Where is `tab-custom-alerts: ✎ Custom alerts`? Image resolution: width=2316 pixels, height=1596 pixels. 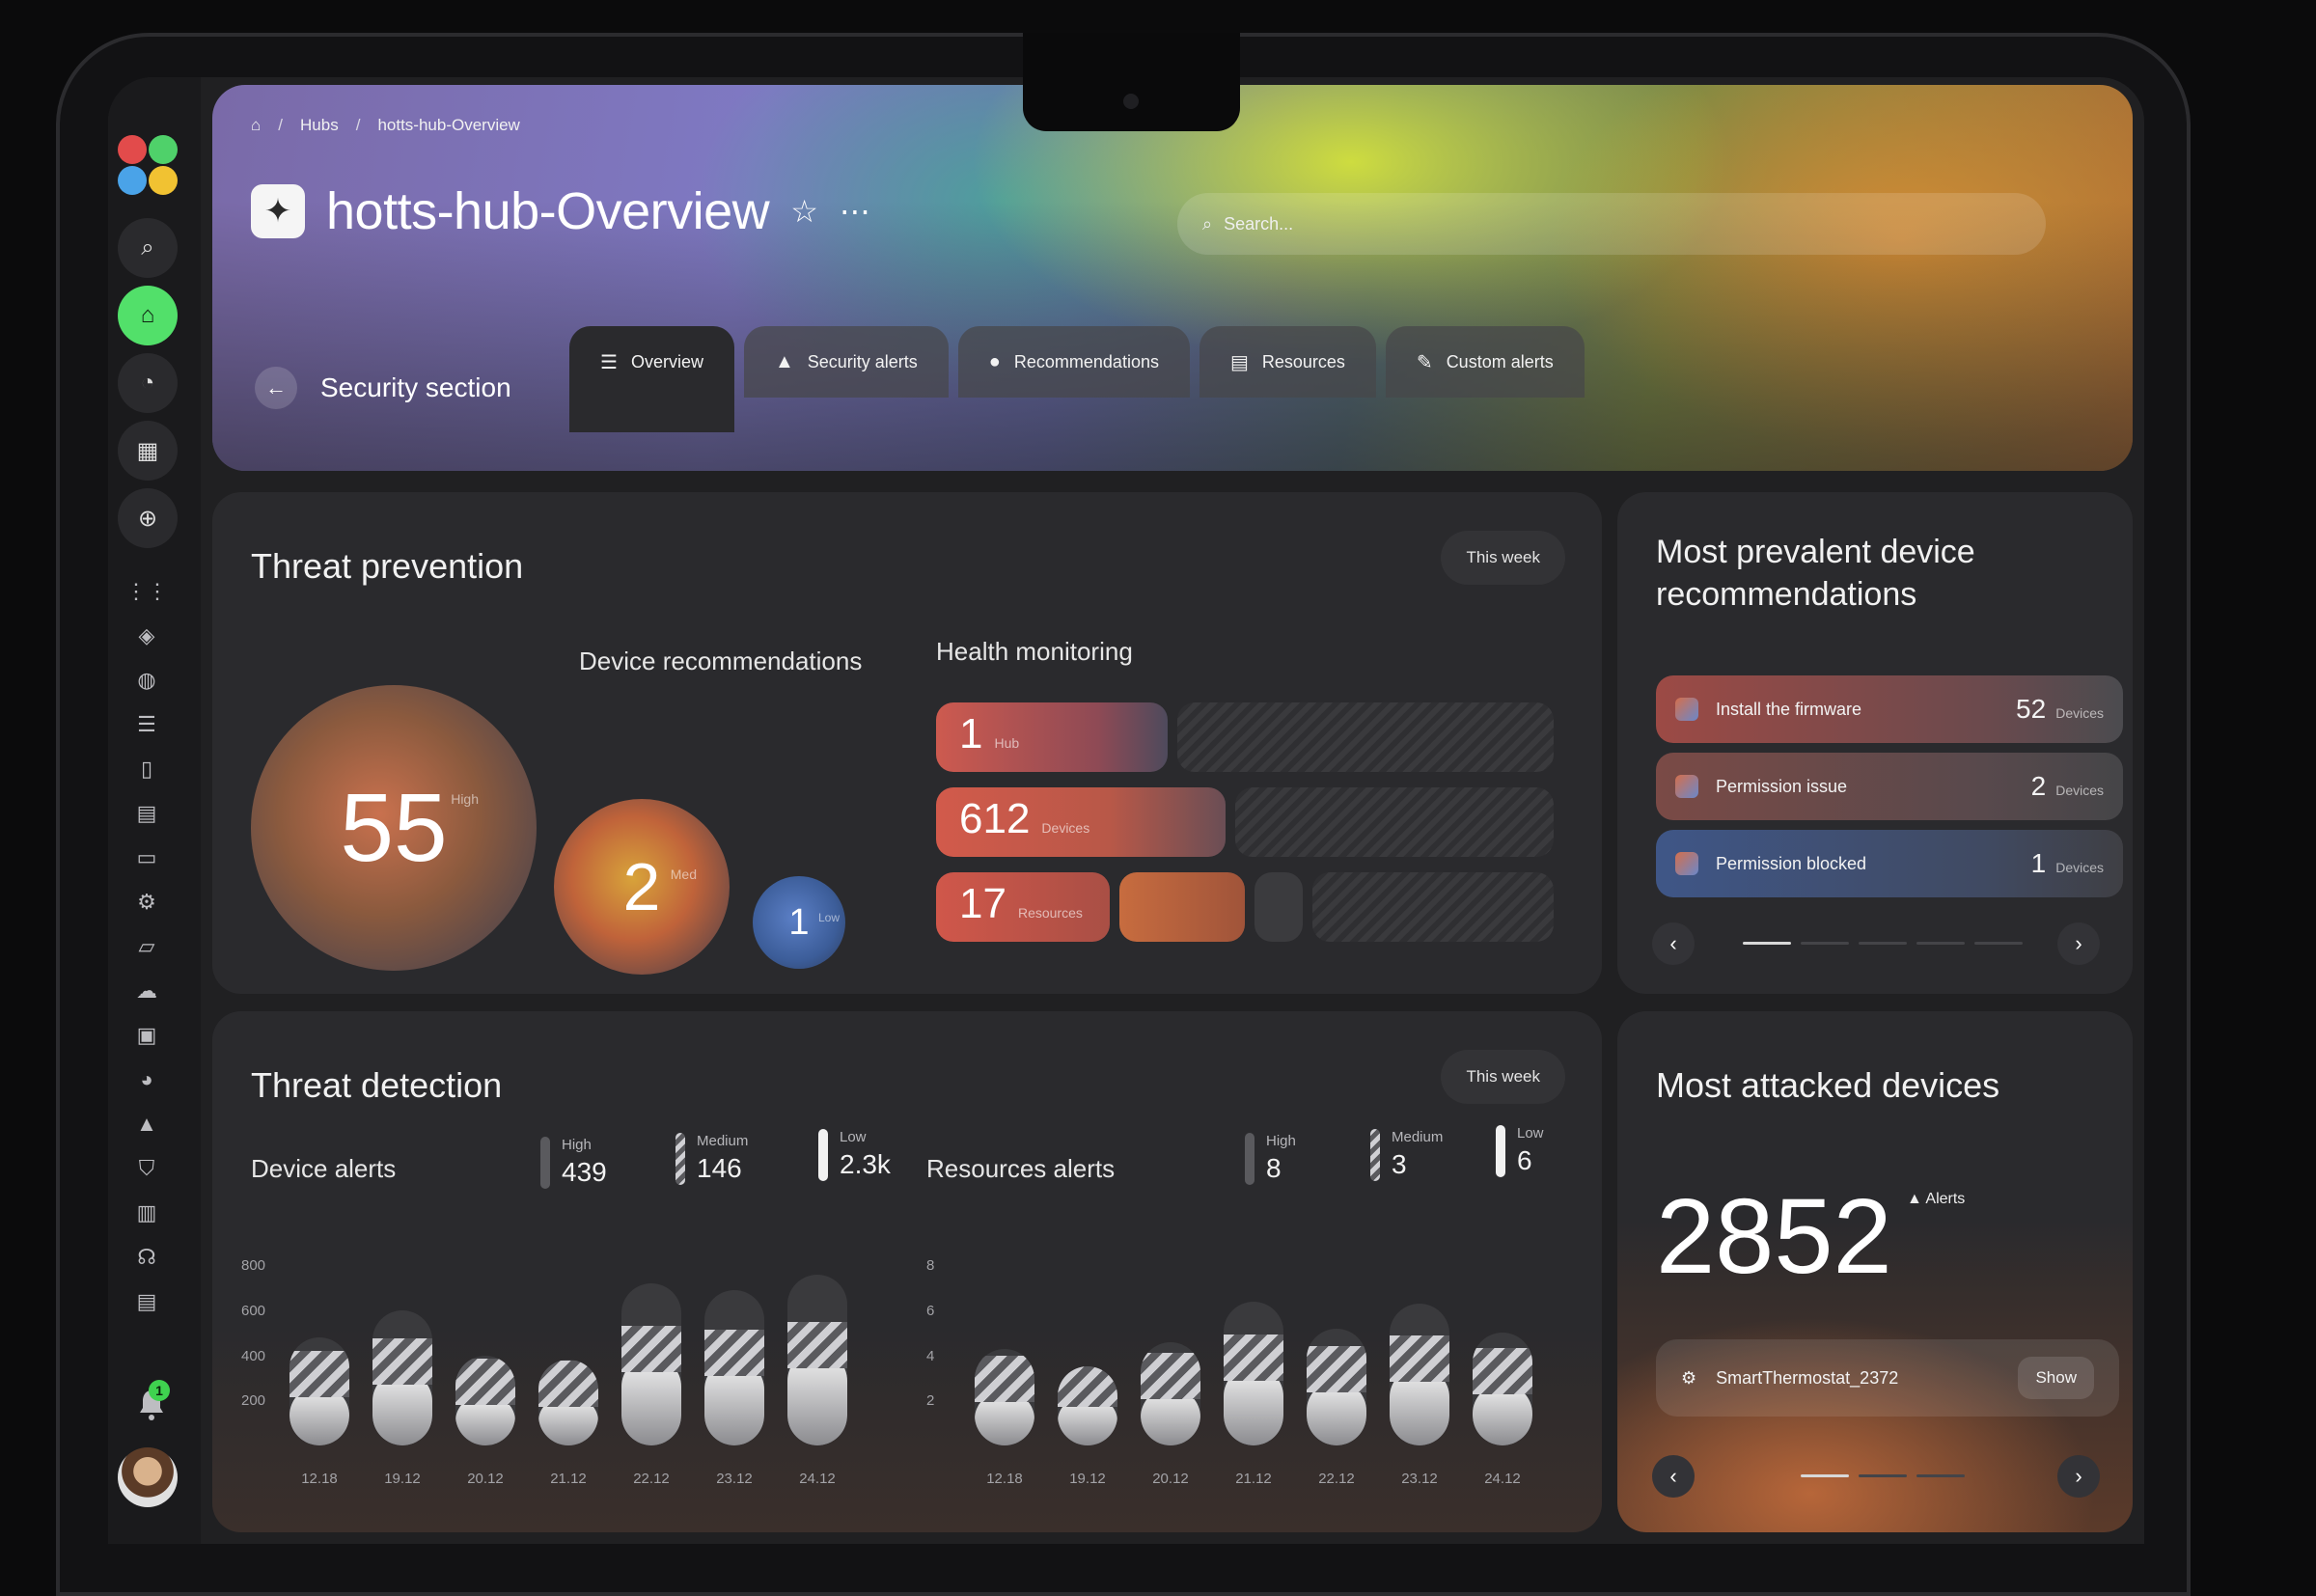
tab-custom-alerts: ✎ Custom alerts is located at coordinates (1485, 362).